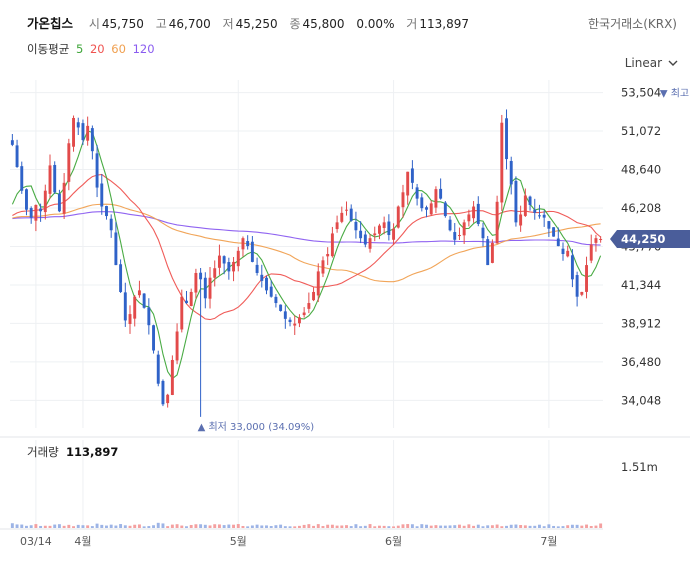  What do you see at coordinates (161, 24) in the screenshot?
I see `high-label: 고` at bounding box center [161, 24].